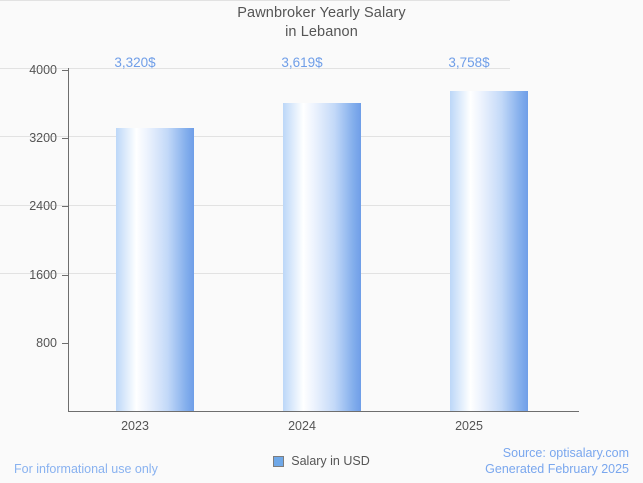  Describe the element at coordinates (68, 240) in the screenshot. I see `y-axis-line` at that location.